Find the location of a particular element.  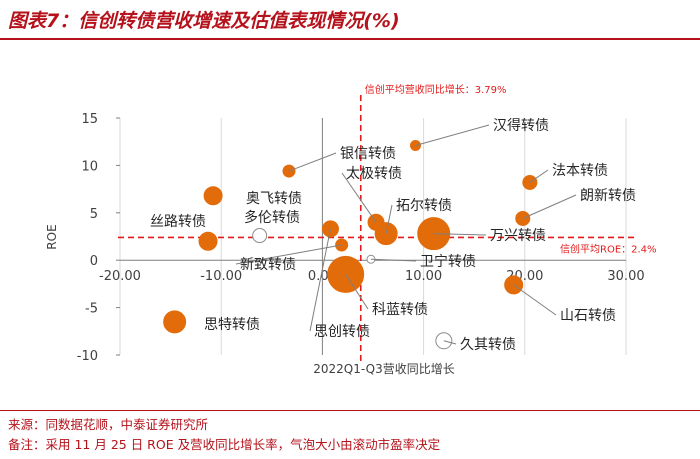

bubble-label: 太极转债 is located at coordinates (374, 174).